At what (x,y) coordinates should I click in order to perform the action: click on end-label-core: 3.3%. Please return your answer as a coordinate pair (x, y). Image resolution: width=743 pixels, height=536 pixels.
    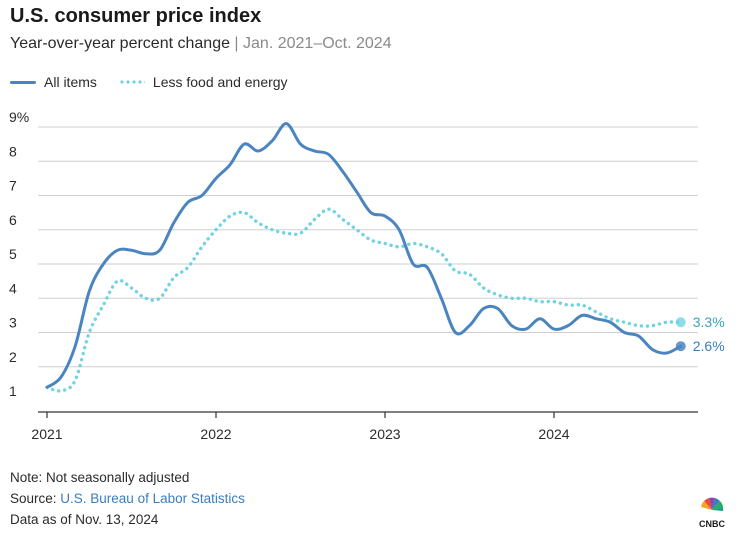
    Looking at the image, I should click on (709, 322).